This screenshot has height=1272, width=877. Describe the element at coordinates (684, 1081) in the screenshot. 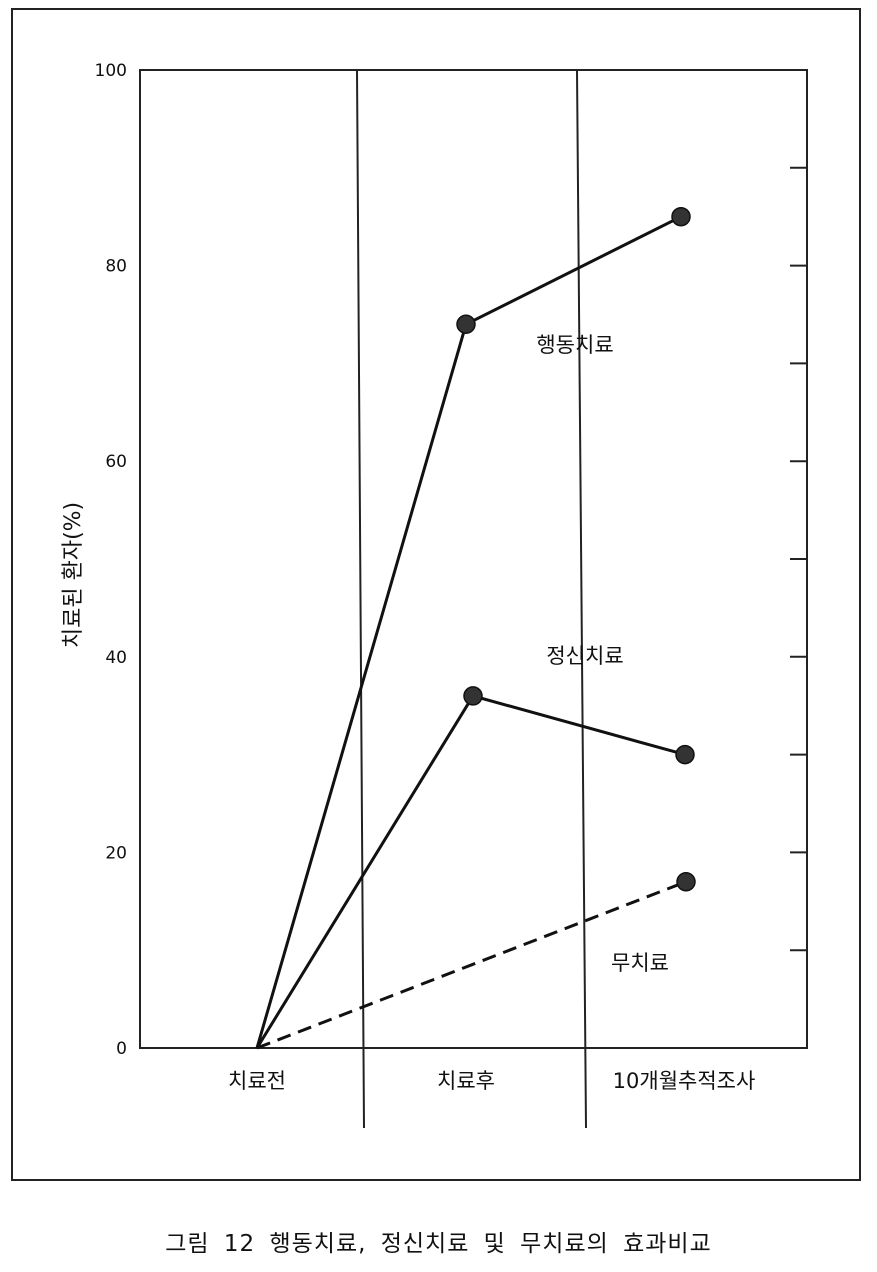

I see `x-category-label: 10개월추적조사` at that location.